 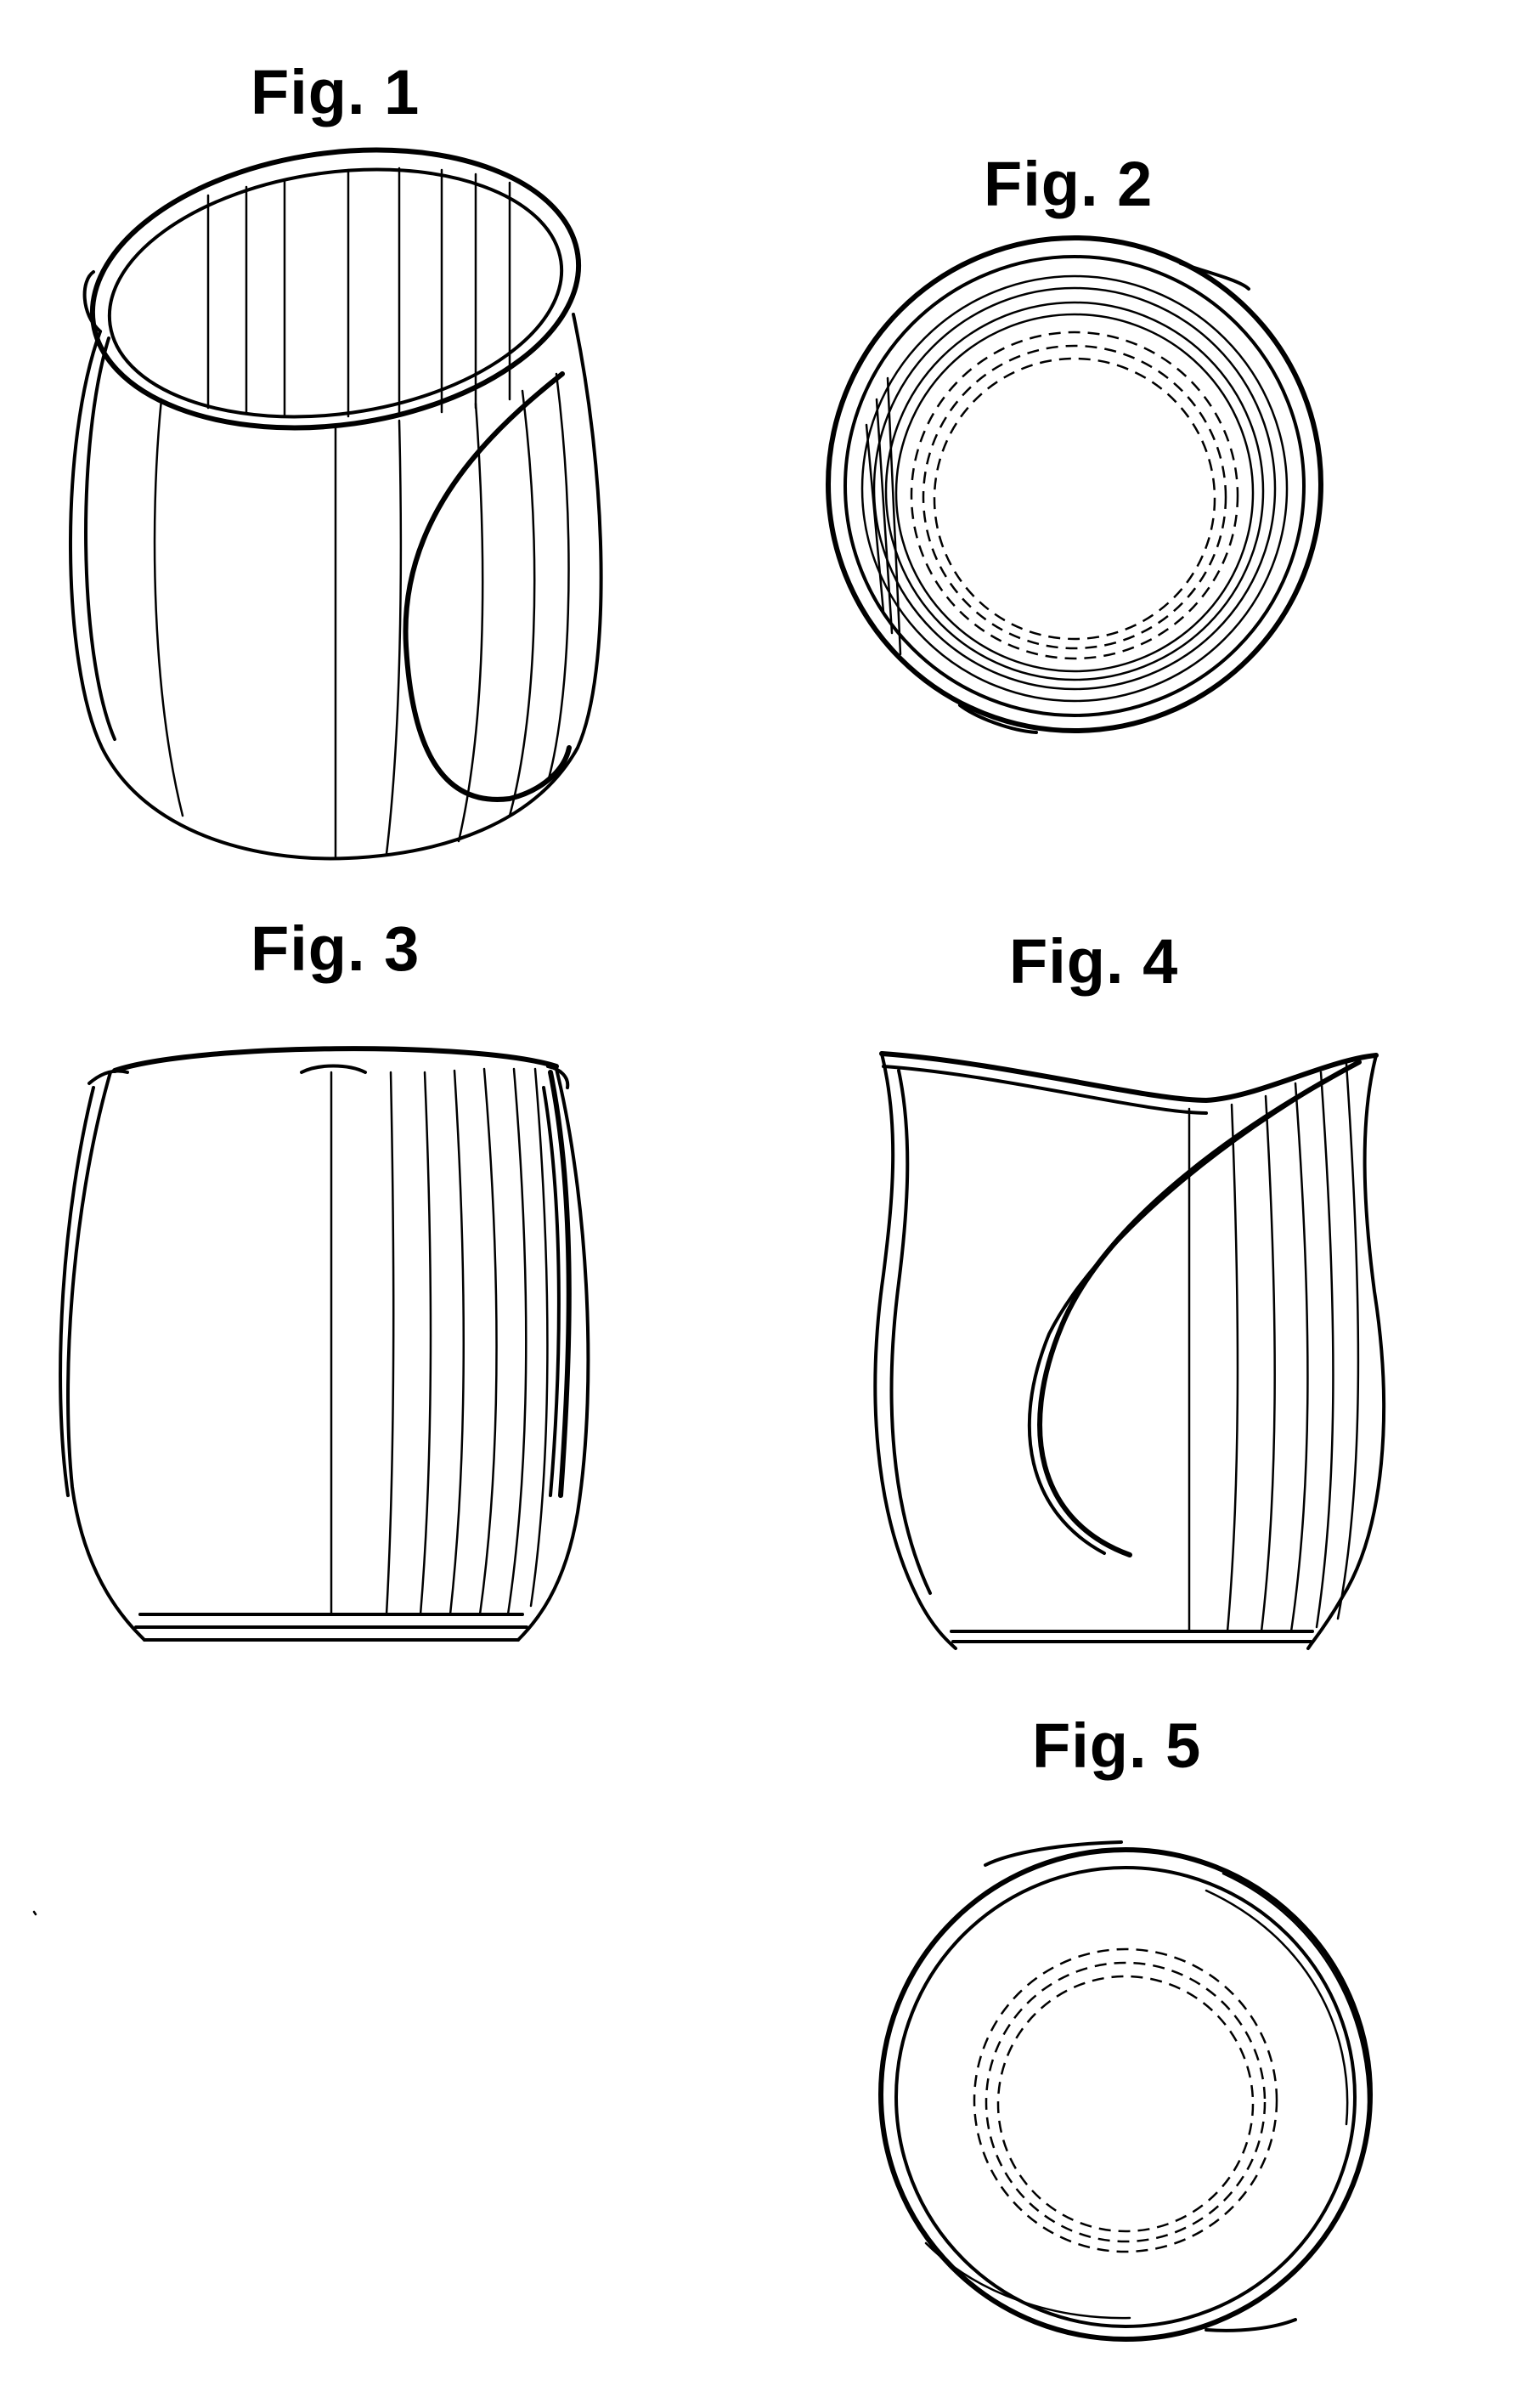 I want to click on fig2-inner-rim, so click(x=1075, y=486).